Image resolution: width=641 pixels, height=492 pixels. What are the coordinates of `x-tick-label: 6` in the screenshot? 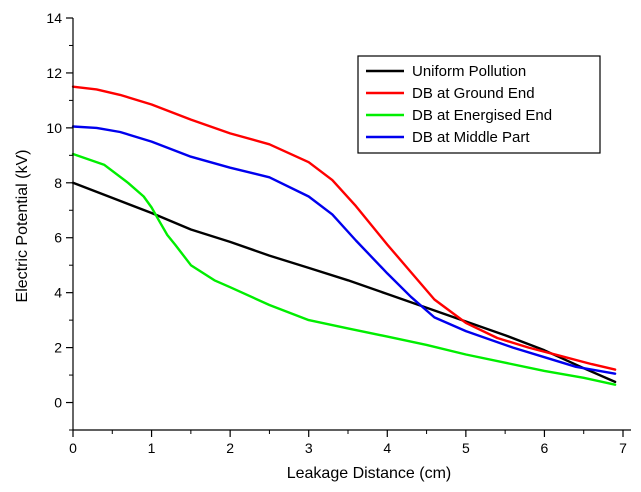 It's located at (545, 448).